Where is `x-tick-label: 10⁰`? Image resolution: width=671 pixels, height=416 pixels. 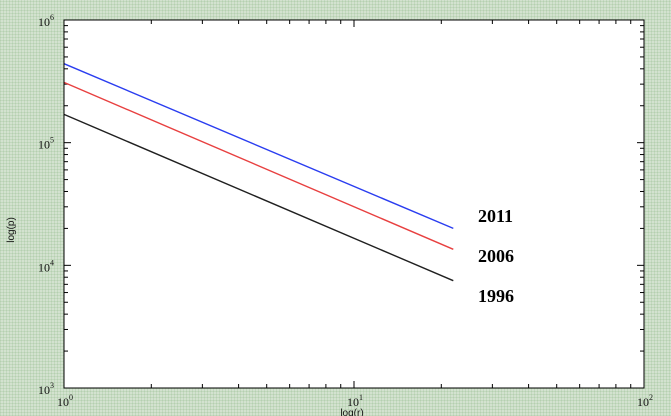
x-tick-label: 10⁰ is located at coordinates (65, 401).